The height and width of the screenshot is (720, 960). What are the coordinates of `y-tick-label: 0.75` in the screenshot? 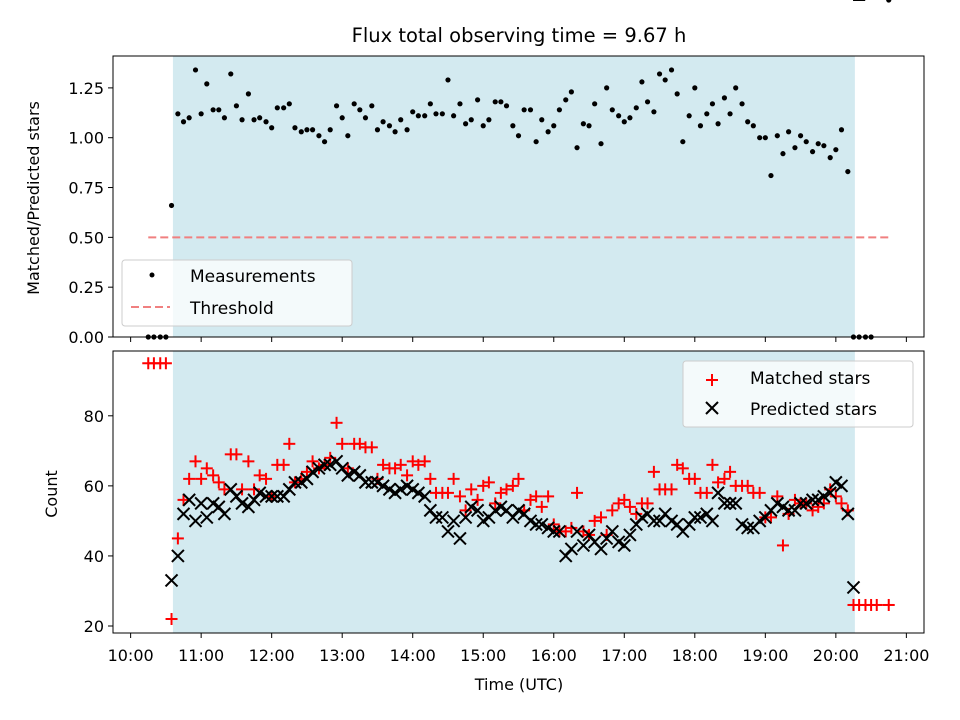 It's located at (86, 188).